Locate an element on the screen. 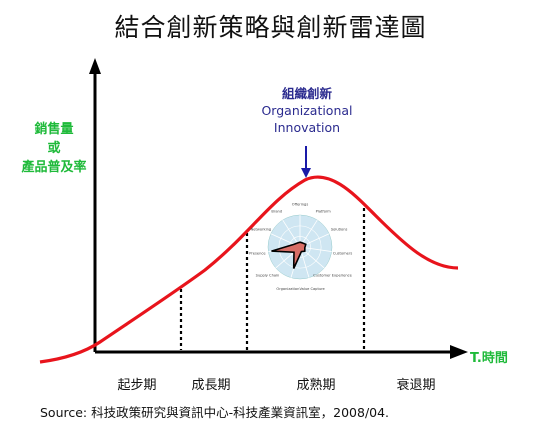 The height and width of the screenshot is (423, 541). stage-label-intro: 起步期 is located at coordinates (137, 385).